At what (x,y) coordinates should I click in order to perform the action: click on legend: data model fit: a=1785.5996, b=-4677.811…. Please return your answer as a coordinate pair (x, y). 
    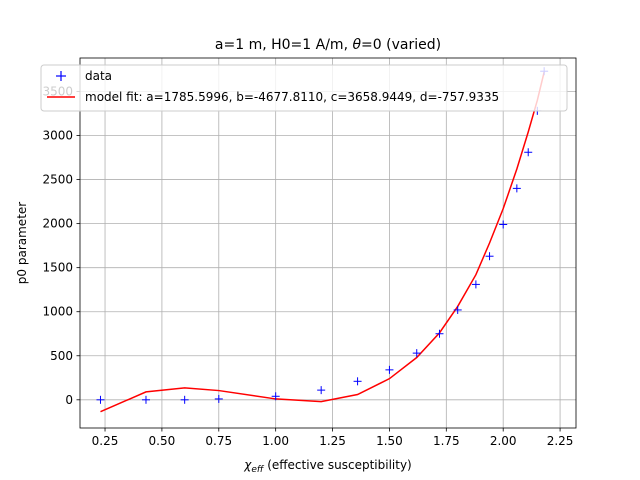
    Looking at the image, I should click on (304, 88).